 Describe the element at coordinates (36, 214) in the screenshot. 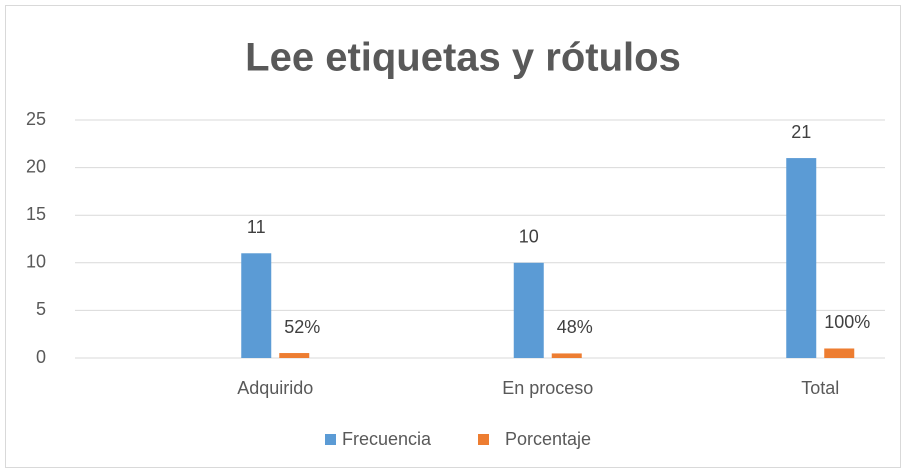

I see `y-tick-label: 15` at that location.